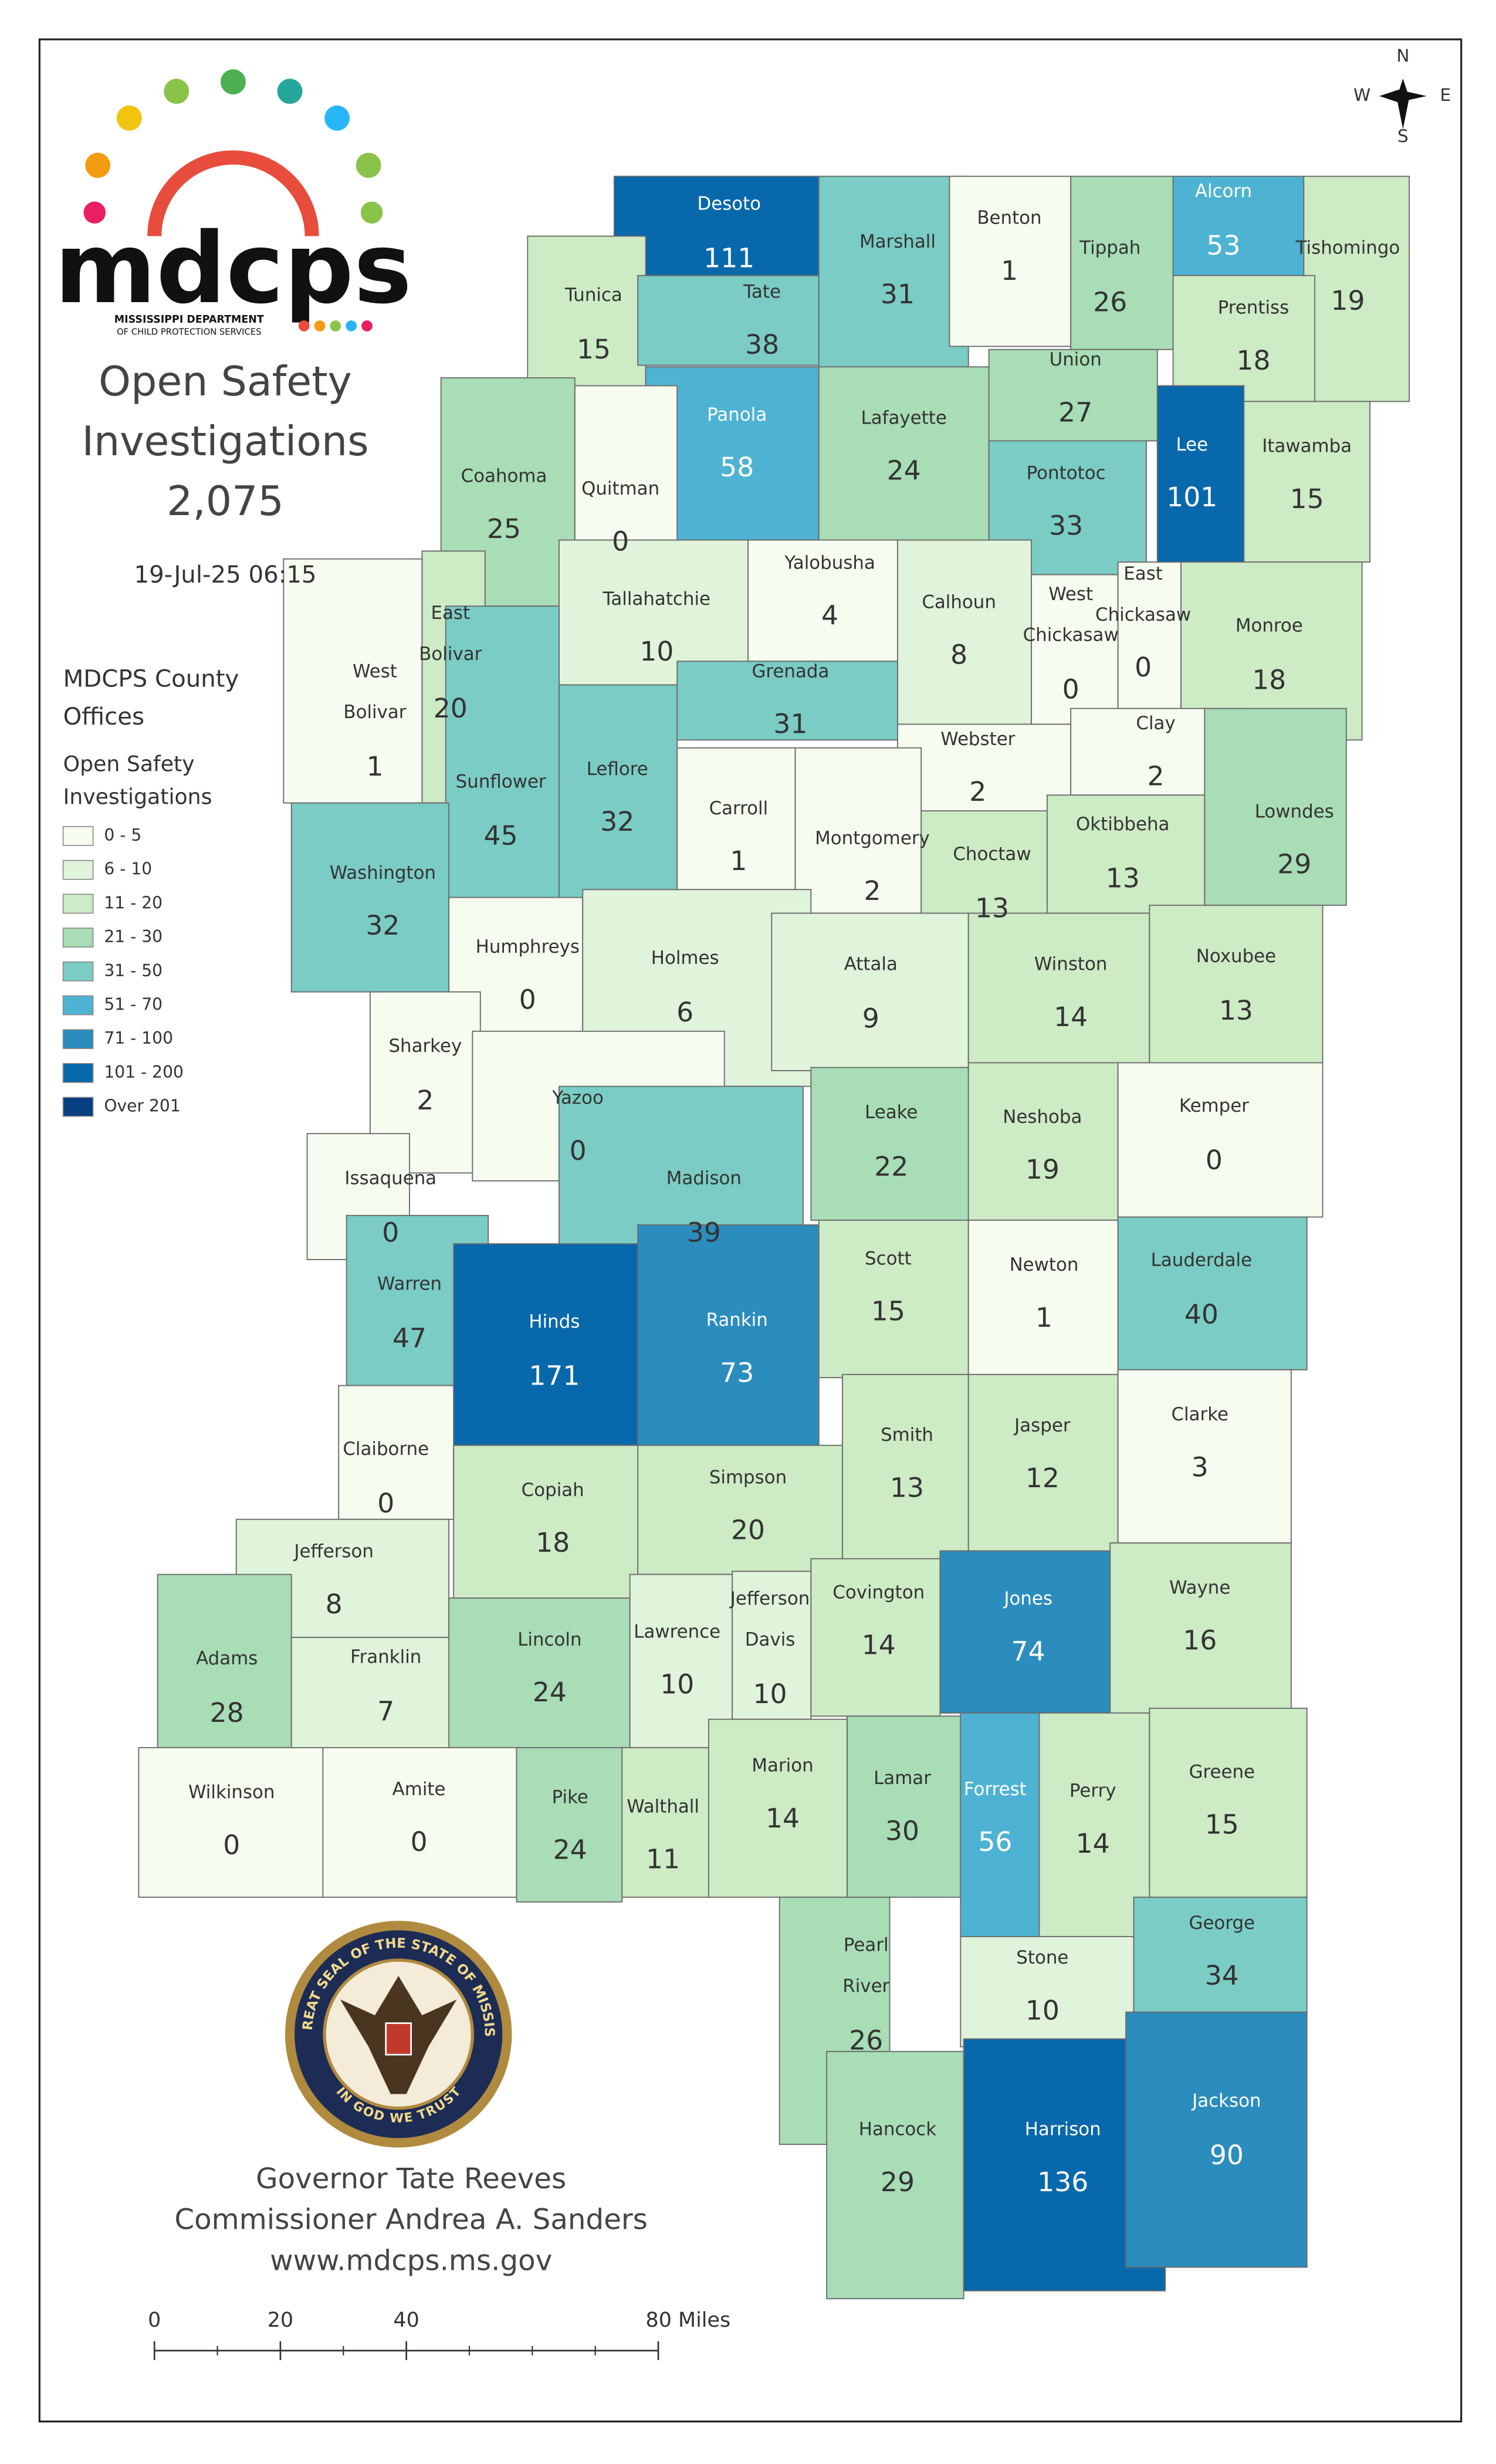  Describe the element at coordinates (1201, 1260) in the screenshot. I see `county-name: Lauderdale` at that location.